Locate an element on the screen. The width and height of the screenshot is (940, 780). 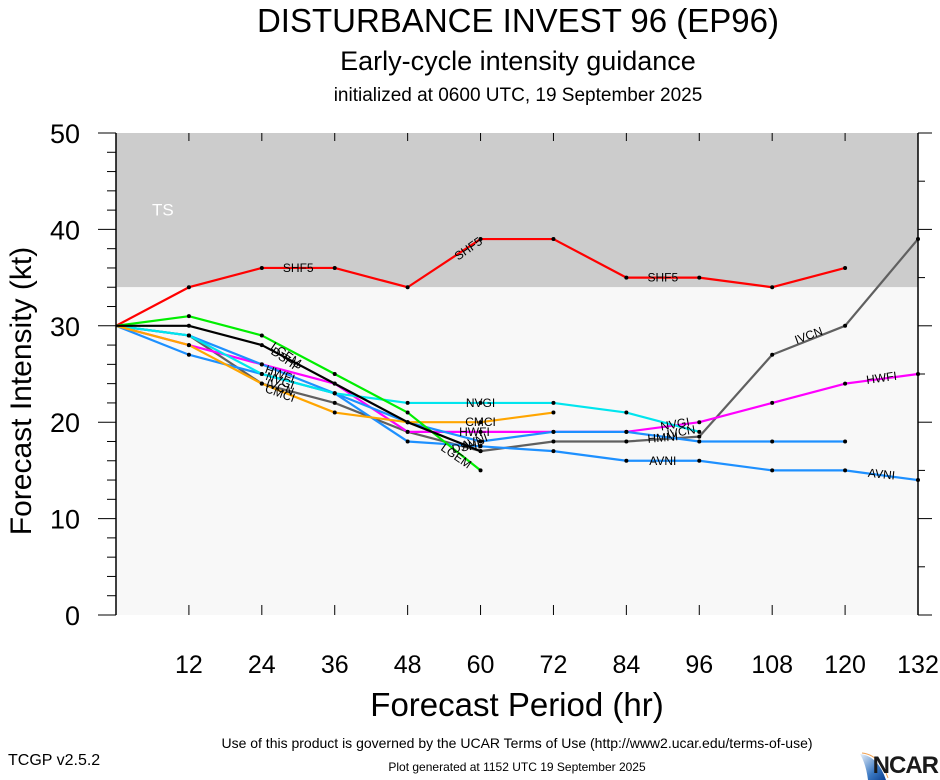
series-label-ivcn: IVCN is located at coordinates (681, 431).